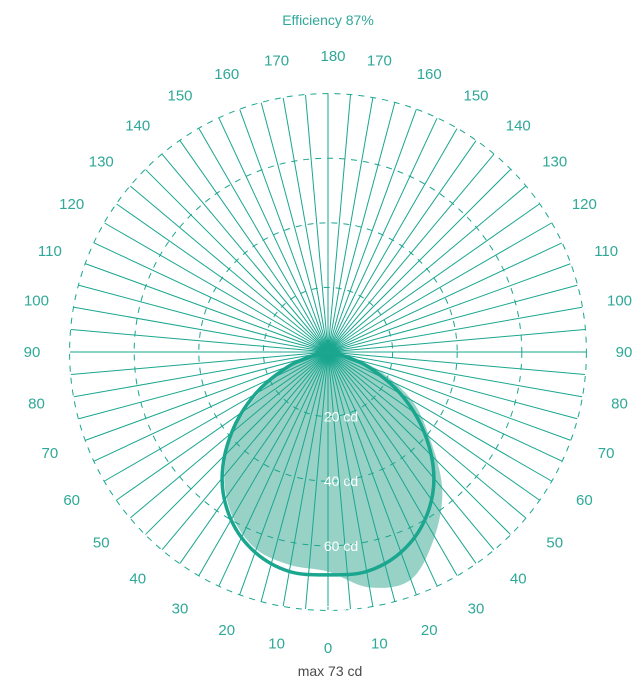  I want to click on efficiency-label: Efficiency 87%, so click(328, 20).